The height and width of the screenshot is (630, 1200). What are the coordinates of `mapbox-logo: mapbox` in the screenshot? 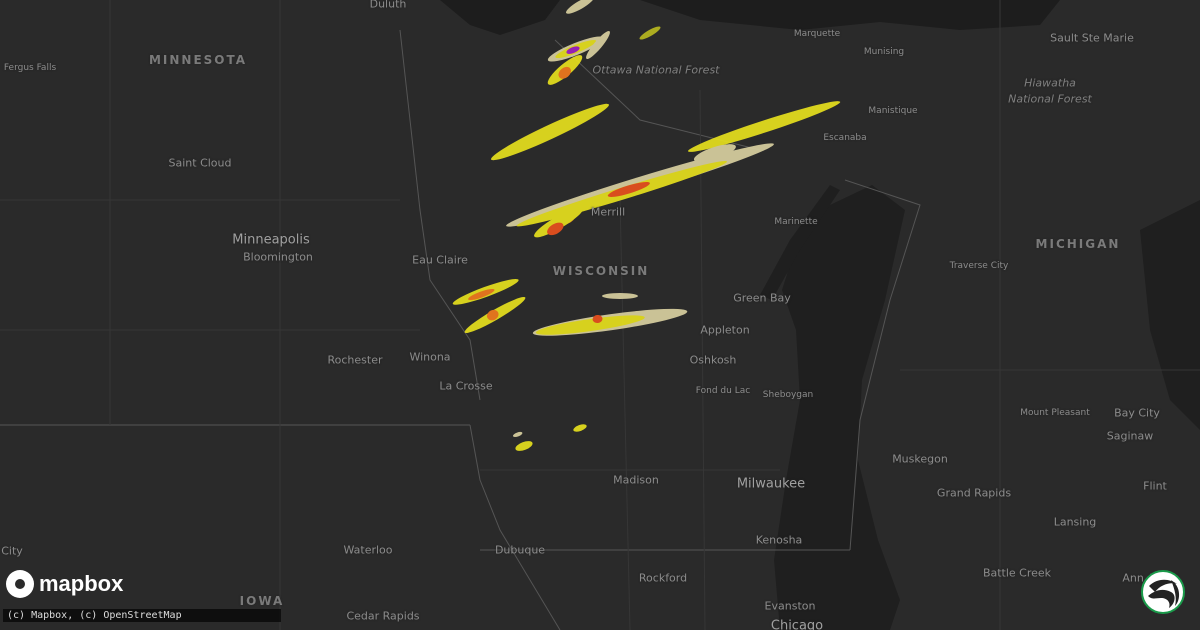 It's located at (64, 584).